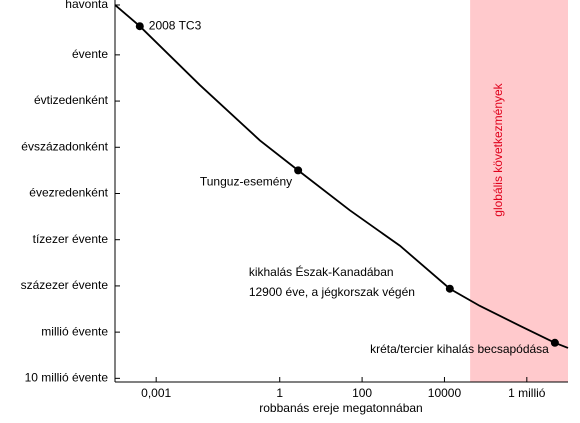 The width and height of the screenshot is (580, 423). What do you see at coordinates (86, 5) in the screenshot?
I see `y-tick-label: havonta` at bounding box center [86, 5].